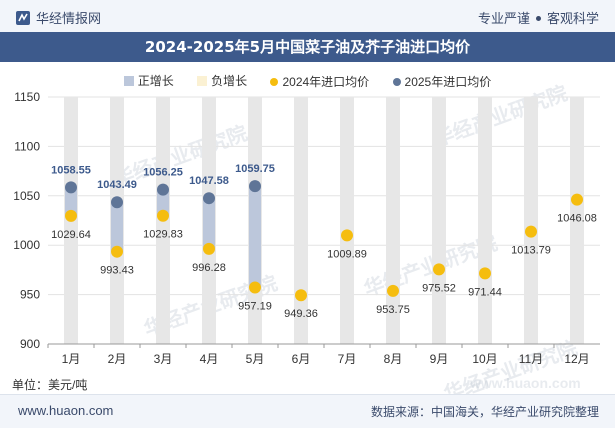 This screenshot has height=428, width=615. I want to click on legend-item-neg: 负增长, so click(222, 80).